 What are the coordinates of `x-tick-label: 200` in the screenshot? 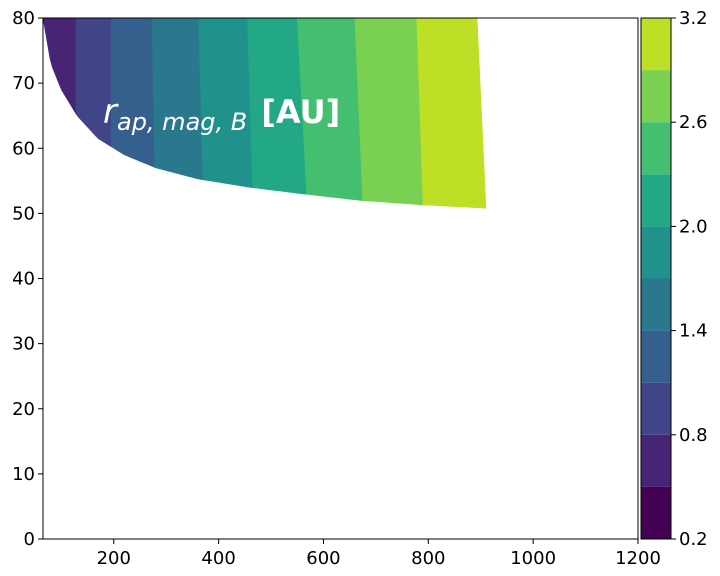 It's located at (114, 558).